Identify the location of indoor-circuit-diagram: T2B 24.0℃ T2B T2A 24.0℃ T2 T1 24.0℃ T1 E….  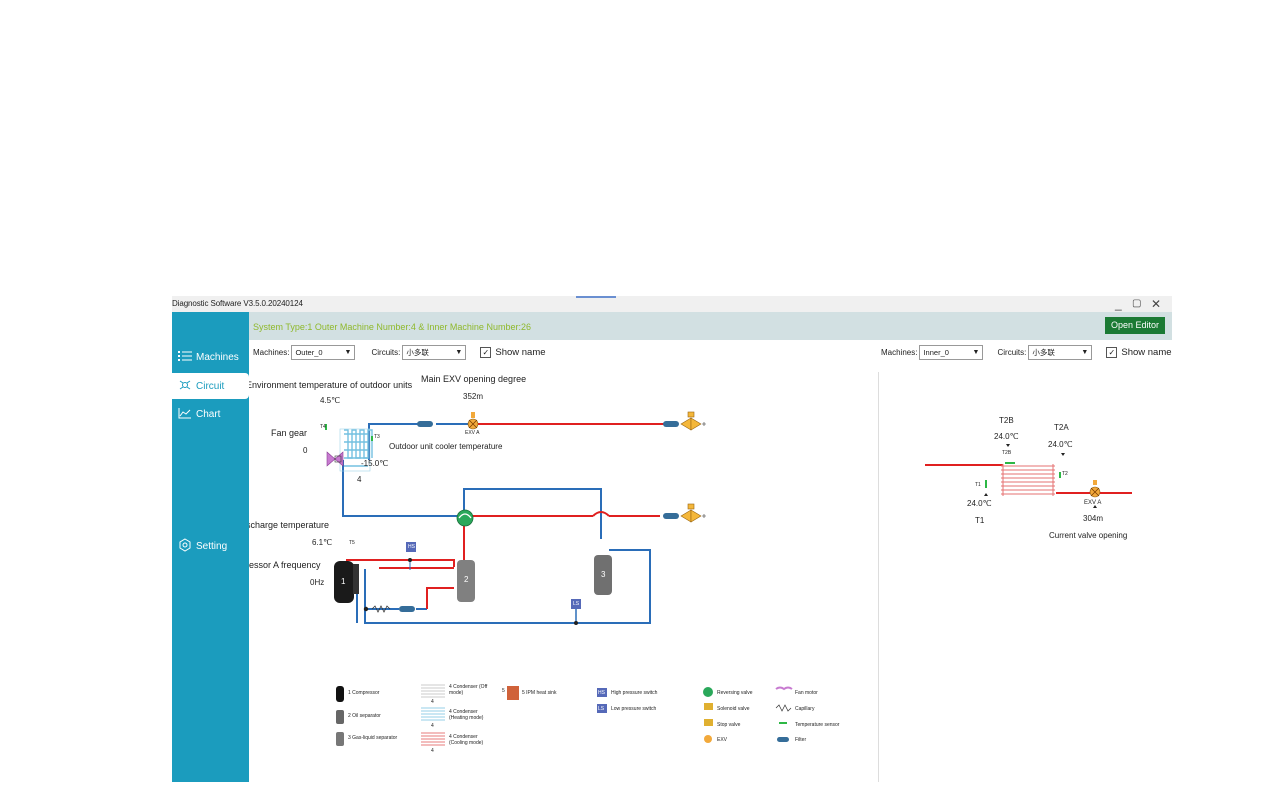
(1025, 577).